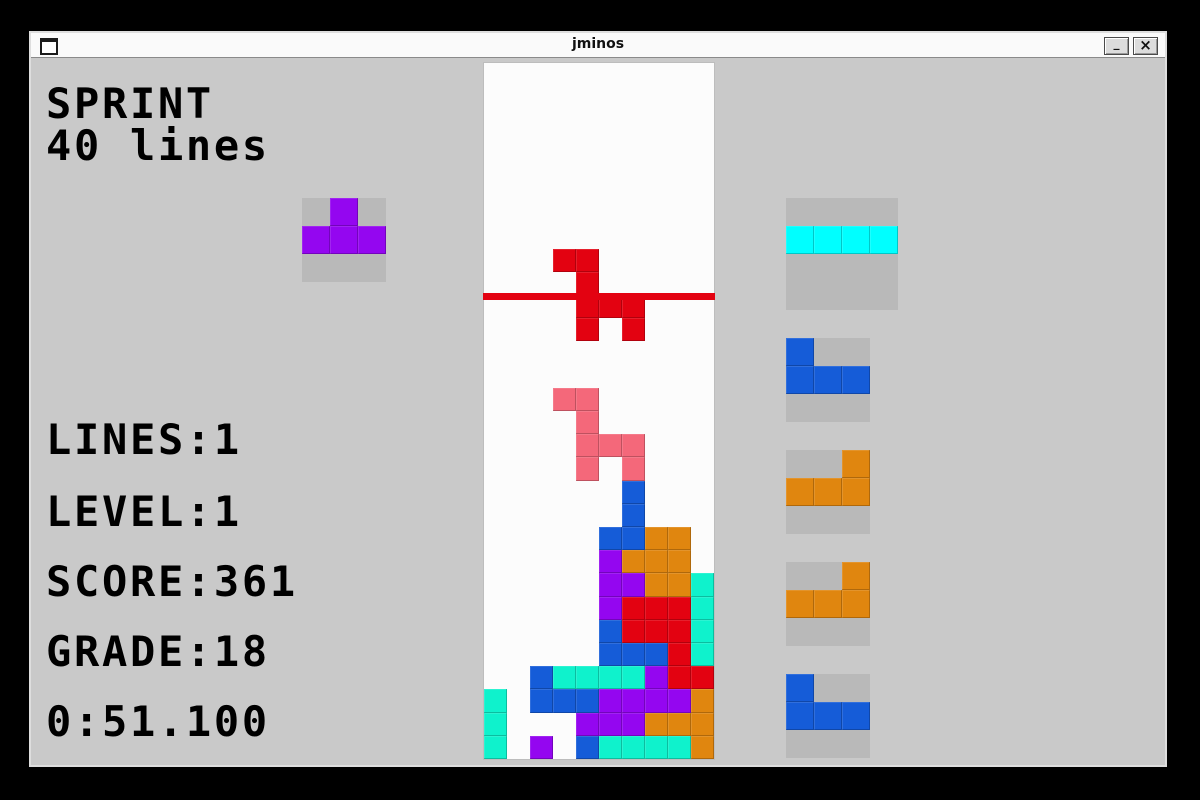 Image resolution: width=1200 pixels, height=800 pixels. What do you see at coordinates (158, 721) in the screenshot?
I see `timer: 0:51.100` at bounding box center [158, 721].